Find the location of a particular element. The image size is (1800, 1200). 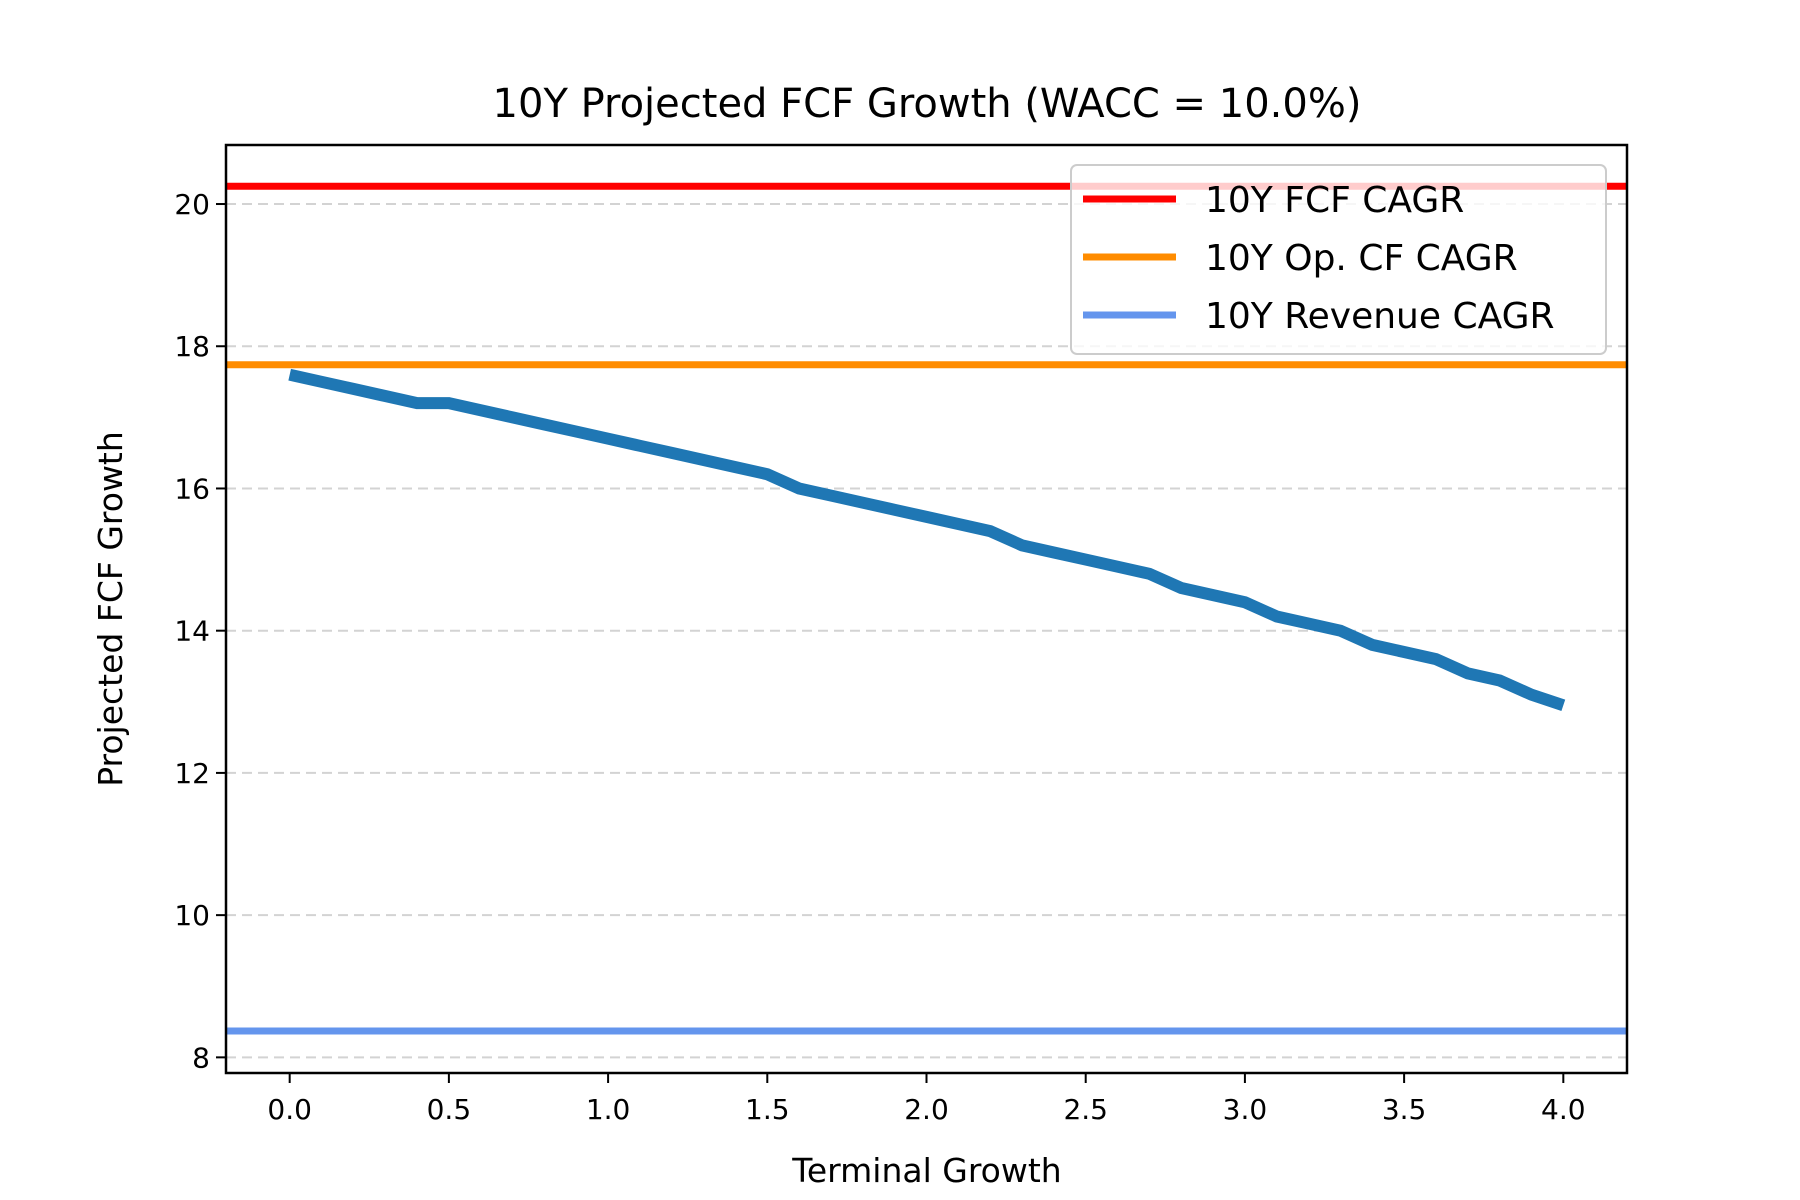

x-tick-label: 3.0 is located at coordinates (1245, 1109).